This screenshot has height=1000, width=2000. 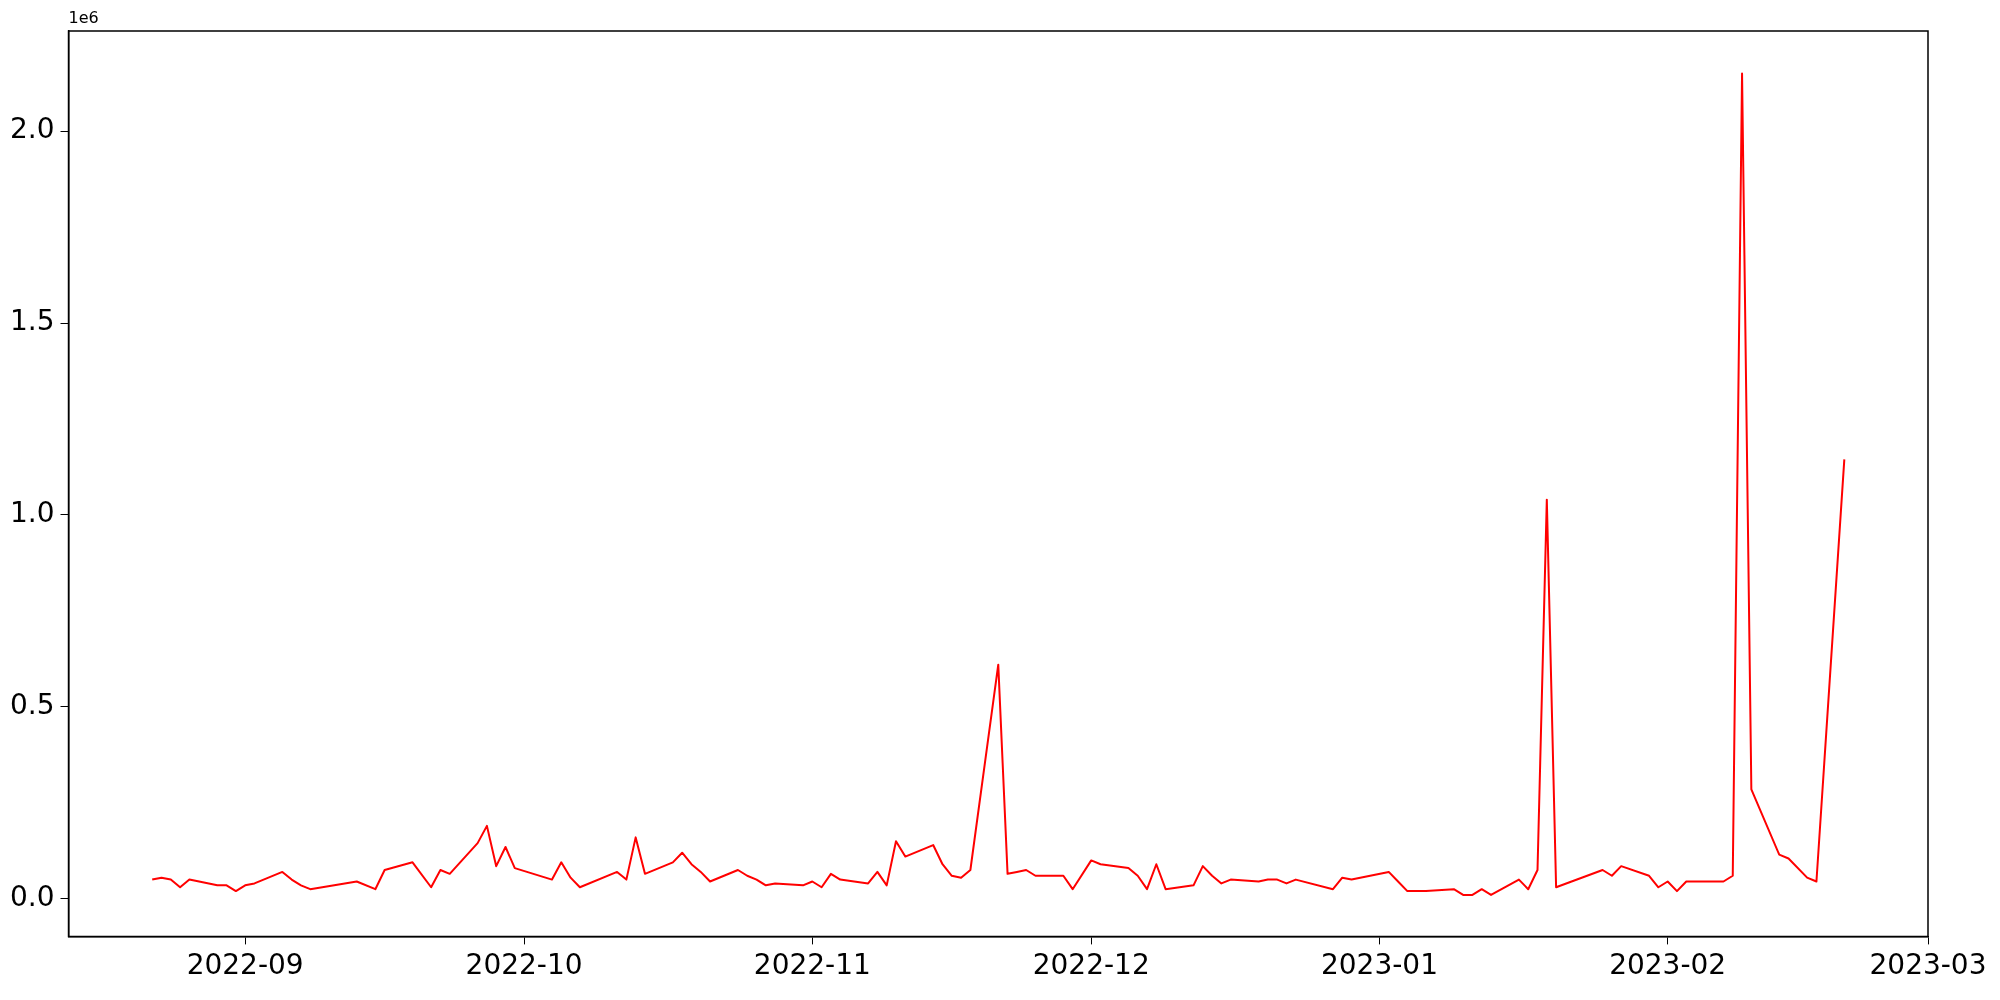 What do you see at coordinates (524, 965) in the screenshot?
I see `x-tick-label: 2022-10` at bounding box center [524, 965].